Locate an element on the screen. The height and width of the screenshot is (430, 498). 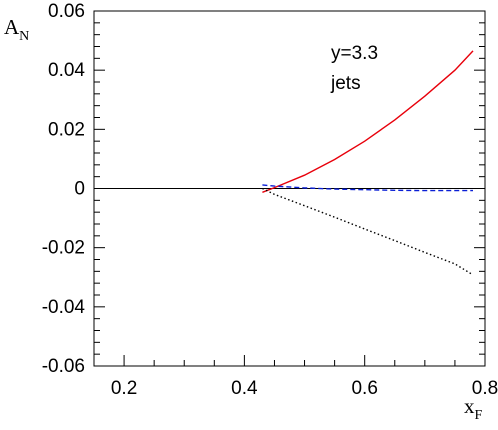
x-axis-label-main: x is located at coordinates (469, 406).